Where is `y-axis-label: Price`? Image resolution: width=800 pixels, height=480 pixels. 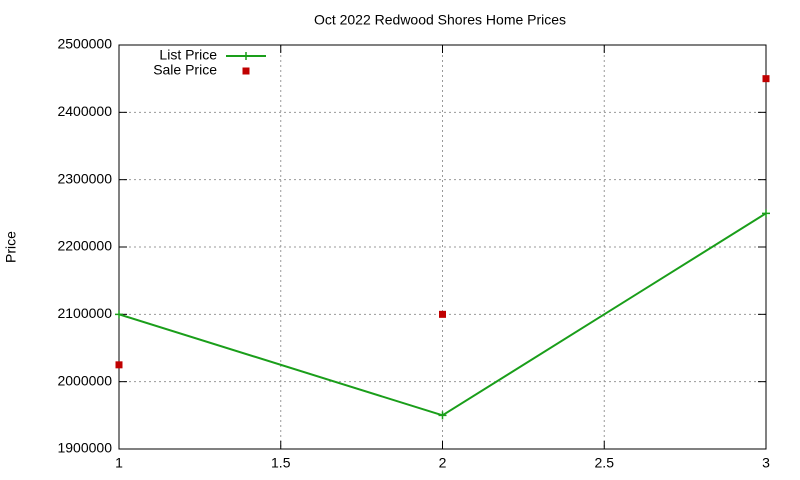 y-axis-label: Price is located at coordinates (11, 247).